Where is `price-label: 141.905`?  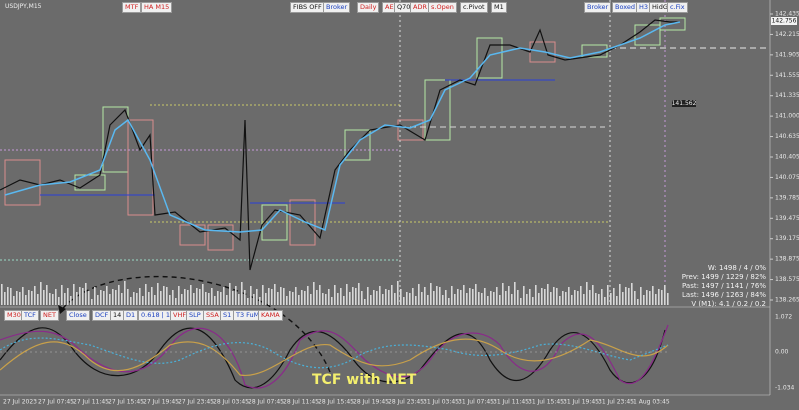 price-label: 141.905 is located at coordinates (787, 54).